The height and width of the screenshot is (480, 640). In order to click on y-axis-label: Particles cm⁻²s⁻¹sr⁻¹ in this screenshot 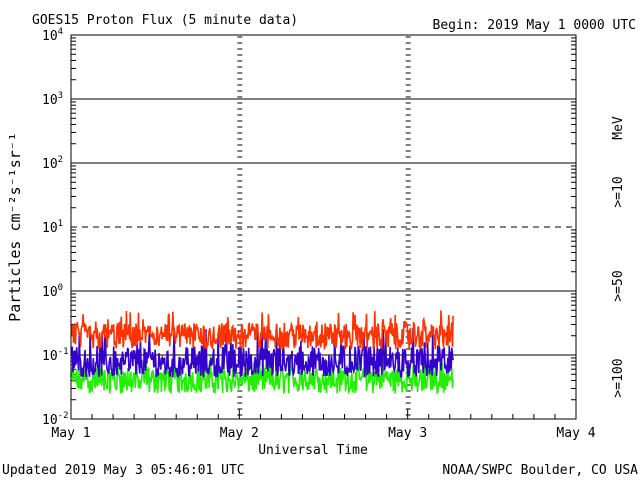, I will do `click(15, 227)`.